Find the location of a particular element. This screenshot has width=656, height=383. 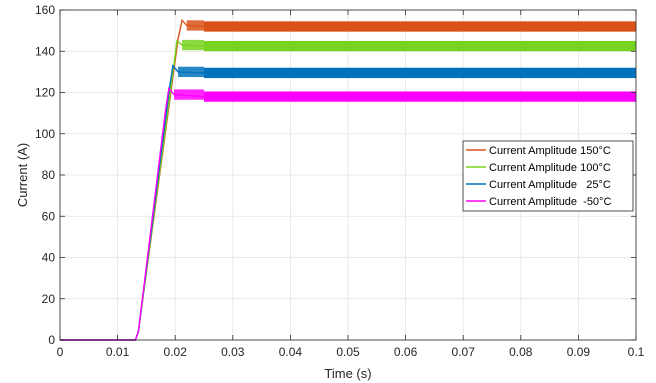

legend-label-0: Current Amplitude 150°C is located at coordinates (550, 151).